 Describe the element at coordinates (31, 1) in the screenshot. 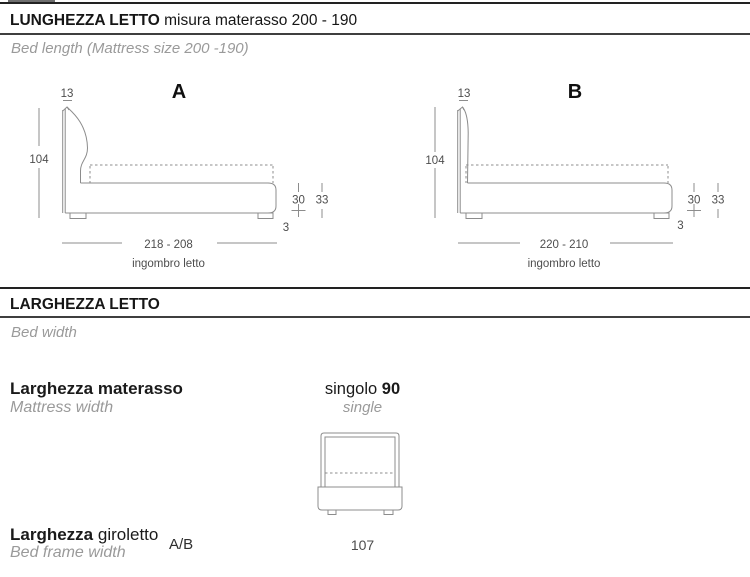

I see `top-left-rule-segment` at that location.